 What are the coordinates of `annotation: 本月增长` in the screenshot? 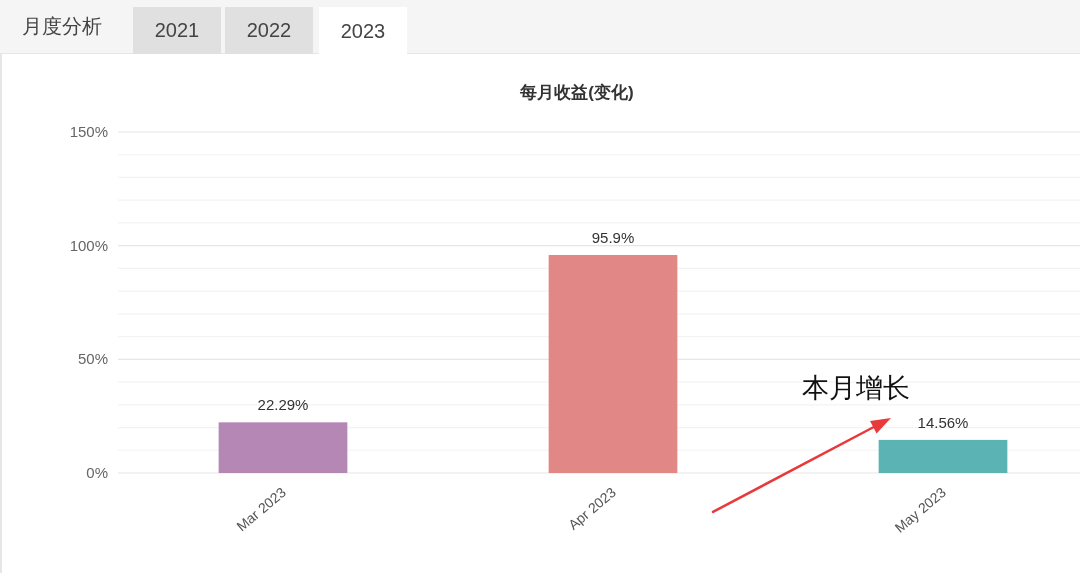 It's located at (856, 387).